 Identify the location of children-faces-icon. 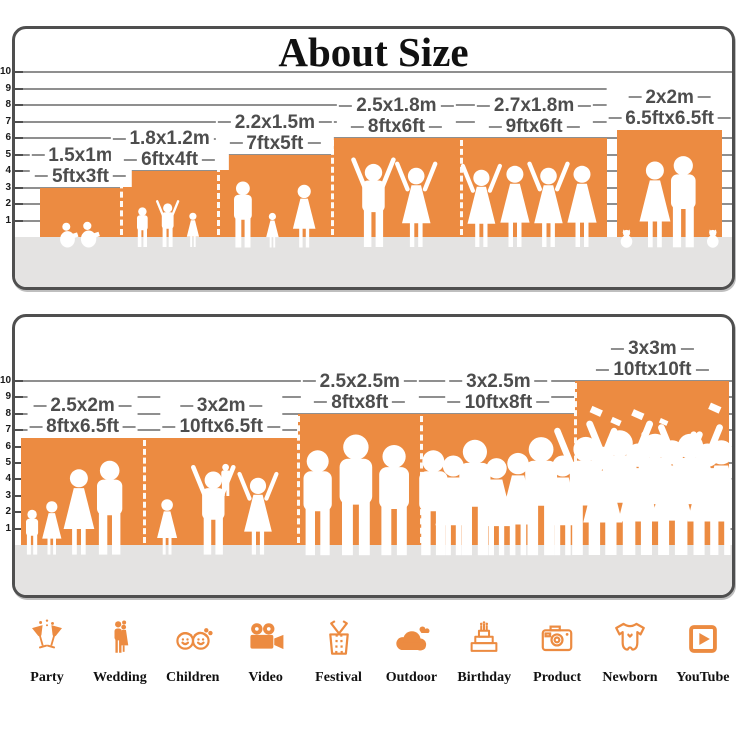
(193, 639).